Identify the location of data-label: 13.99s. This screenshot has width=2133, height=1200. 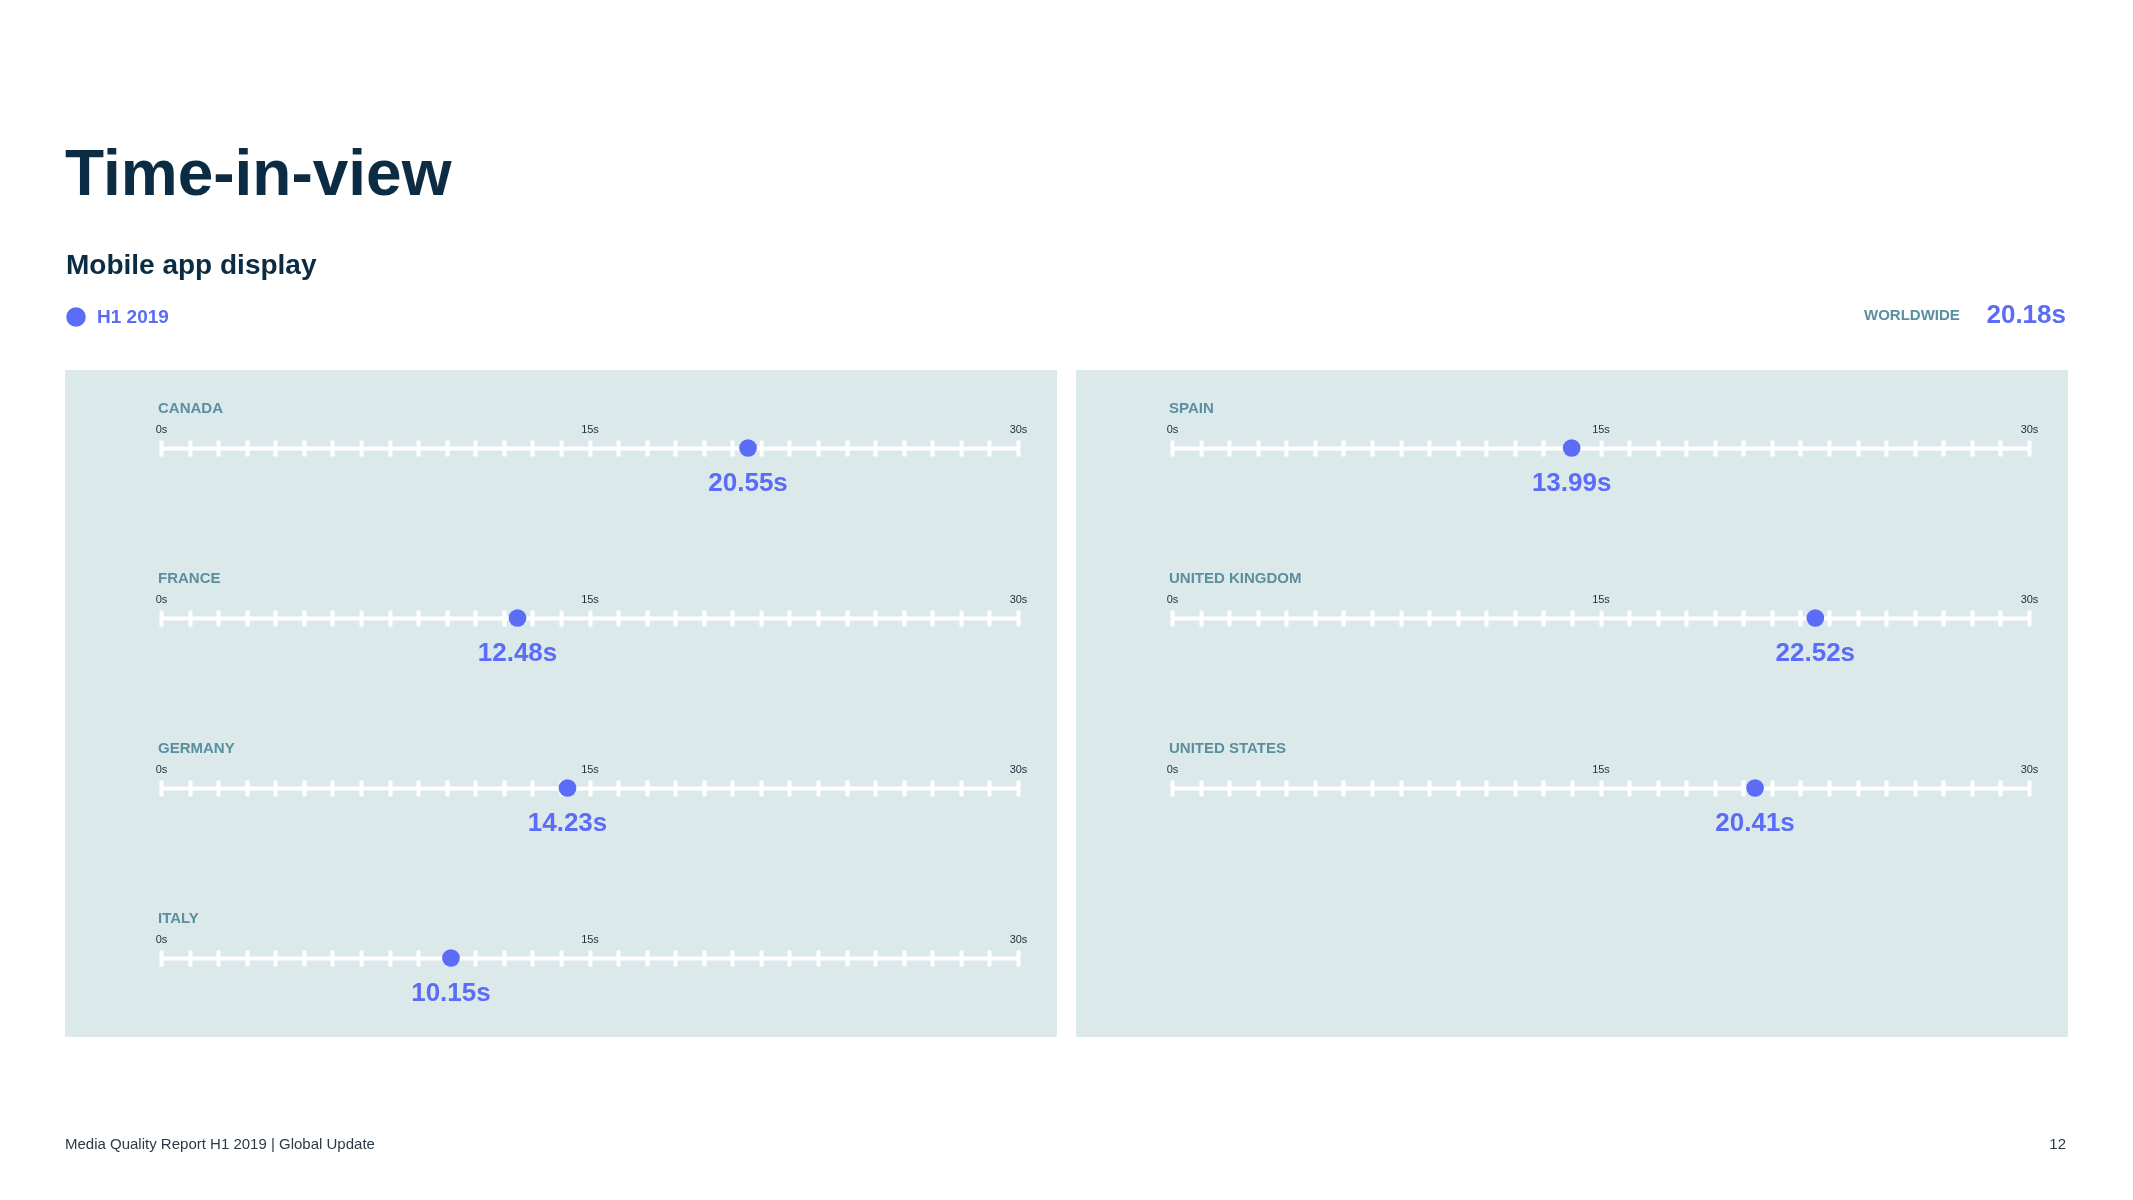
(1571, 482).